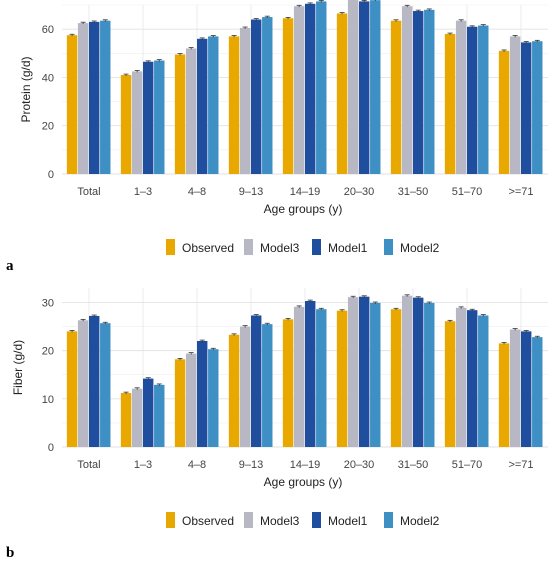  Describe the element at coordinates (280, 248) in the screenshot. I see `legend-label-model3: Model3` at that location.